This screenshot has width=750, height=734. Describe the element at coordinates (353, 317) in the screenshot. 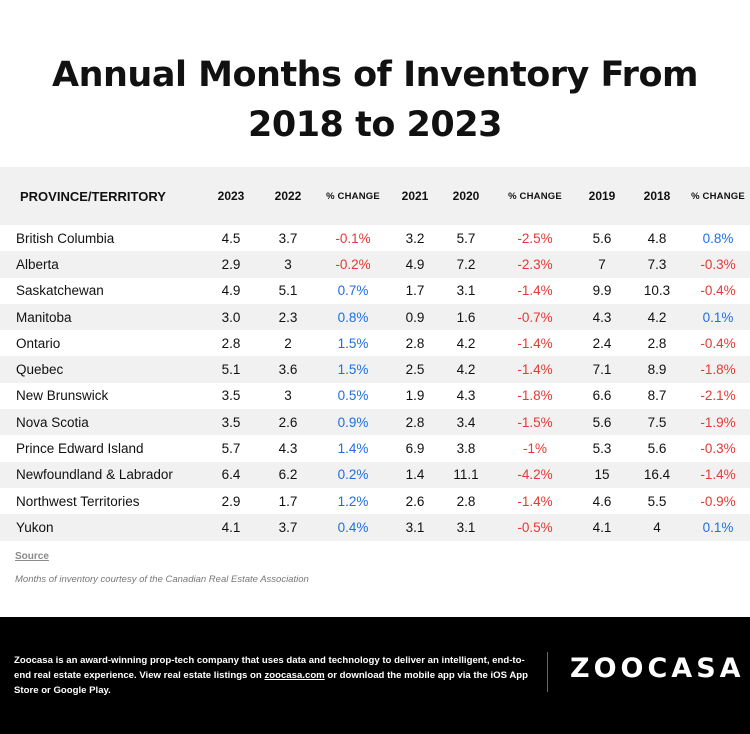

I see `value-cell: 0.8%` at that location.